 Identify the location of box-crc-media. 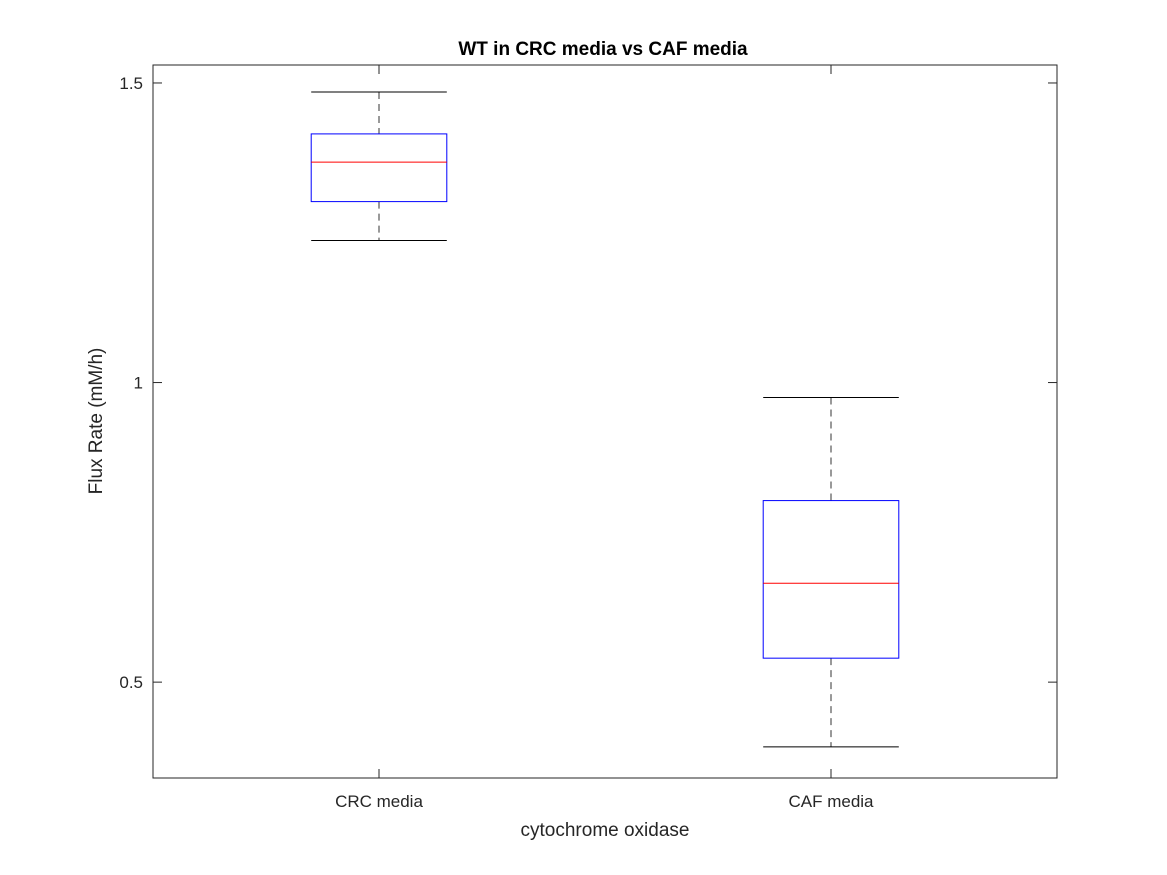
(379, 166).